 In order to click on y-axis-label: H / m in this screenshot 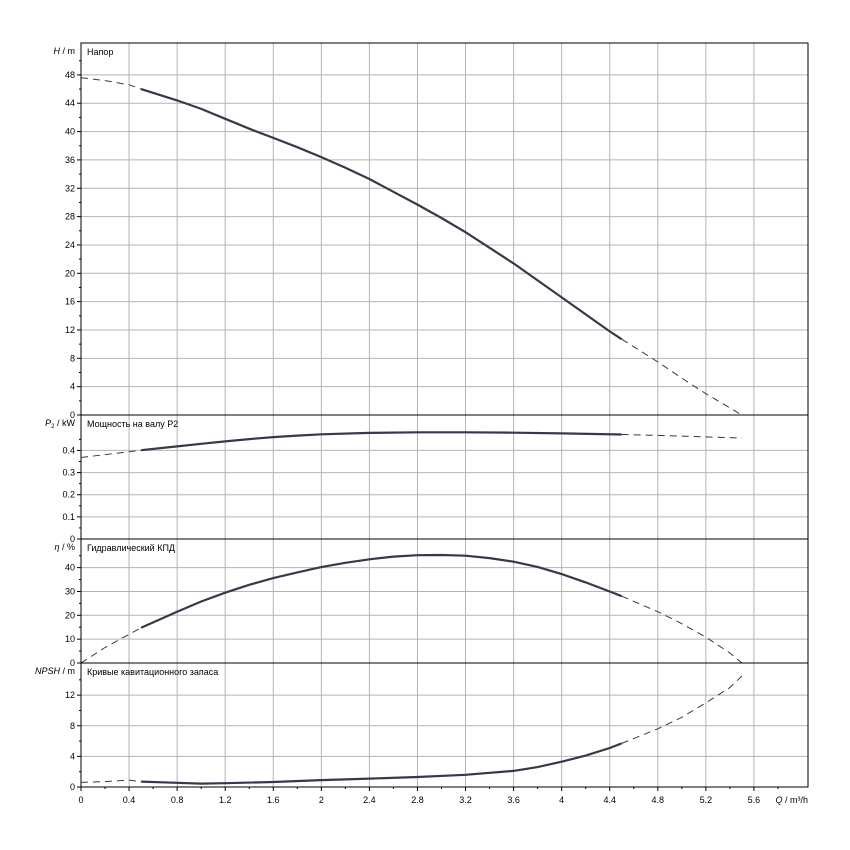, I will do `click(65, 51)`.